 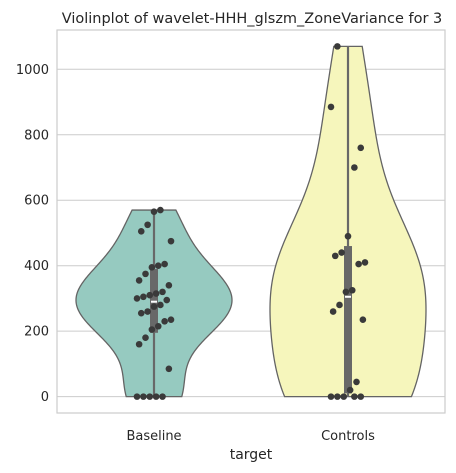 What do you see at coordinates (348, 320) in the screenshot?
I see `iqr-box-controls` at bounding box center [348, 320].